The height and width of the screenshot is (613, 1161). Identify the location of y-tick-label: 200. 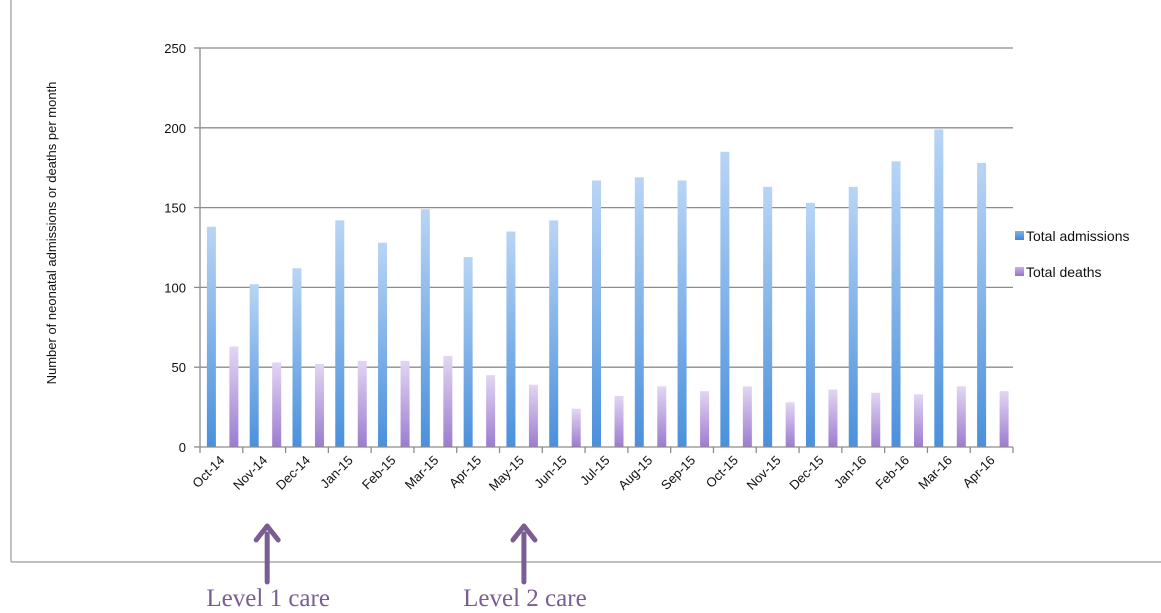
(175, 128).